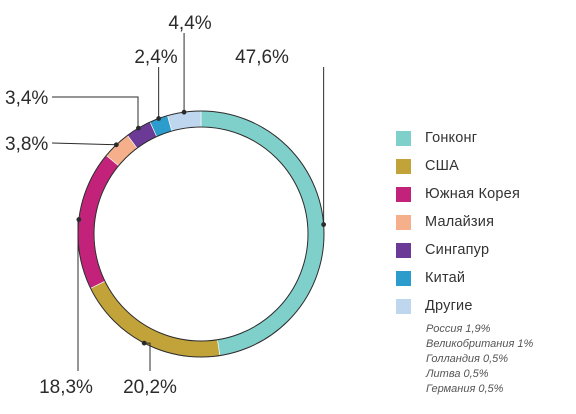 The height and width of the screenshot is (414, 576). Describe the element at coordinates (324, 224) in the screenshot. I see `leader-dot-гонконг` at that location.